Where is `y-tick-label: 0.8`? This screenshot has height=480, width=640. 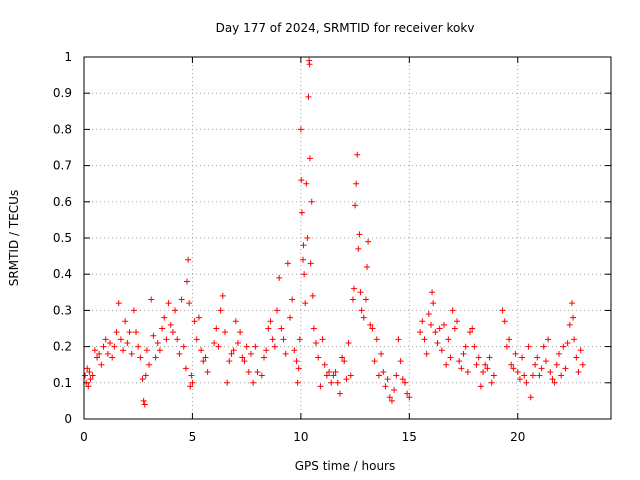
y-tick-label: 0.8 is located at coordinates (62, 129).